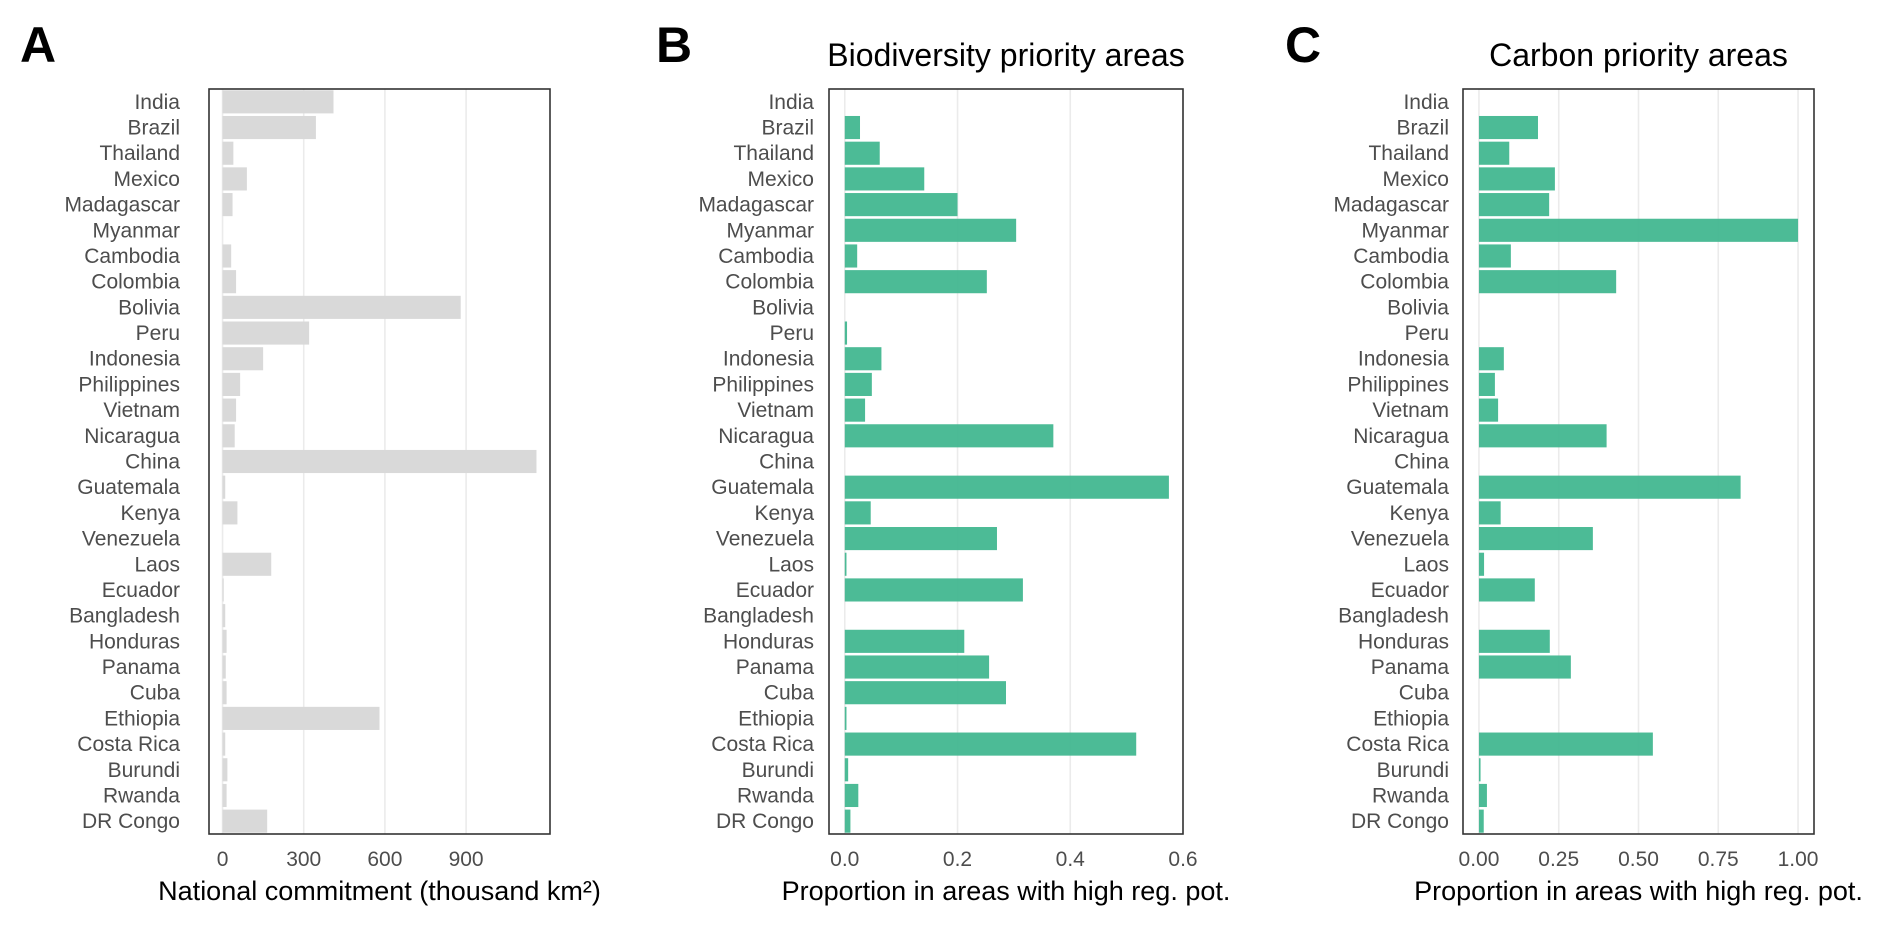 This screenshot has height=944, width=1889. Describe the element at coordinates (1418, 307) in the screenshot. I see `y-tick-label: Bolivia` at that location.